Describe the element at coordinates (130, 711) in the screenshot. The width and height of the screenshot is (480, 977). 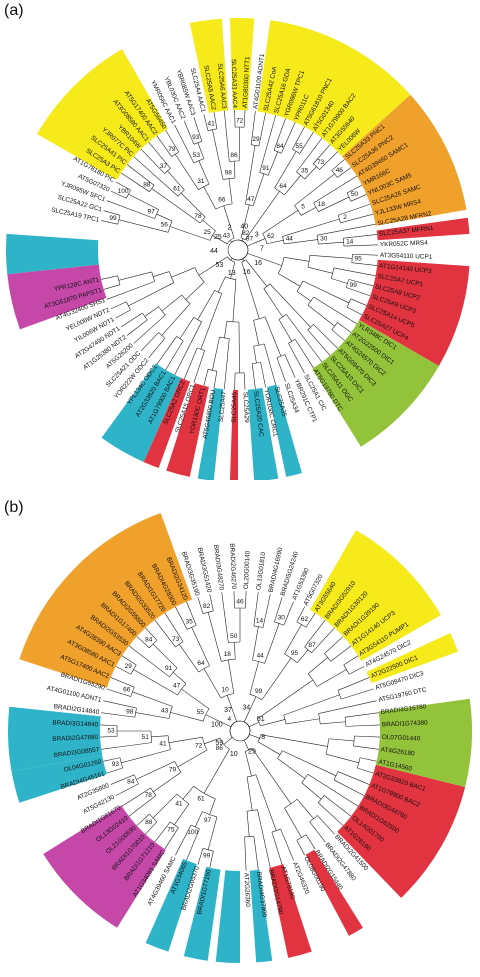
I see `bootstrap-value: 98` at that location.